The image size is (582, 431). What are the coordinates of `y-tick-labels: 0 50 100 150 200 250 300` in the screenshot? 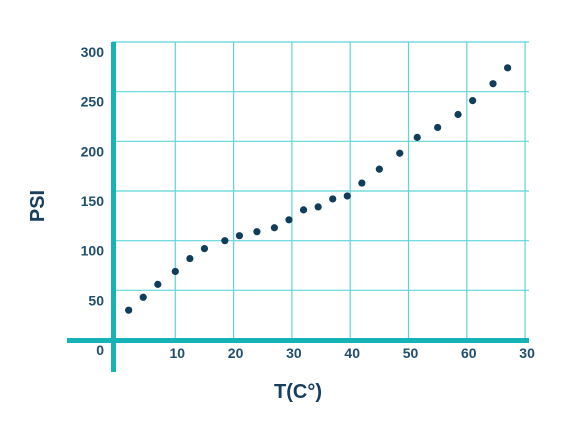 It's located at (93, 201).